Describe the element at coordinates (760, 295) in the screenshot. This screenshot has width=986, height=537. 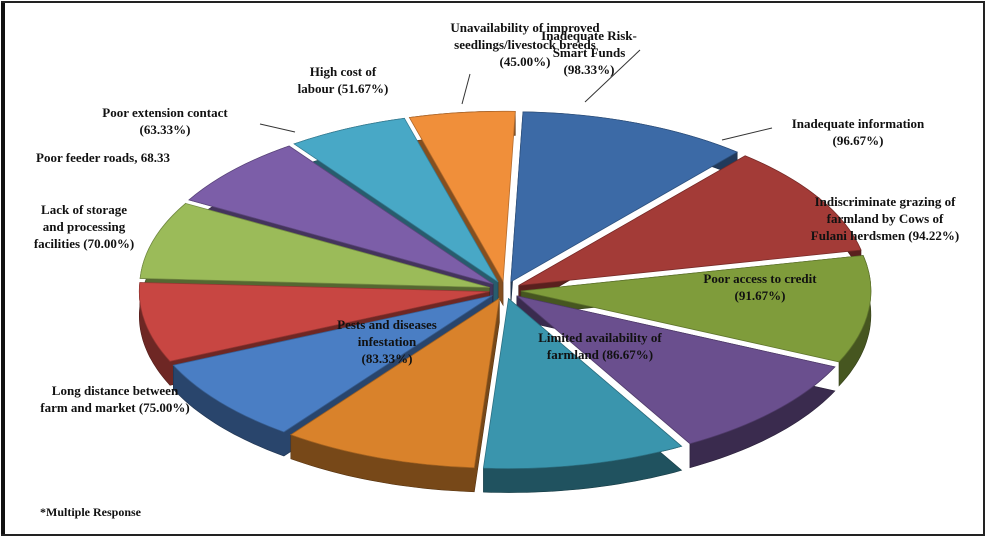
I see `slice-label-line: (91.67%)` at that location.